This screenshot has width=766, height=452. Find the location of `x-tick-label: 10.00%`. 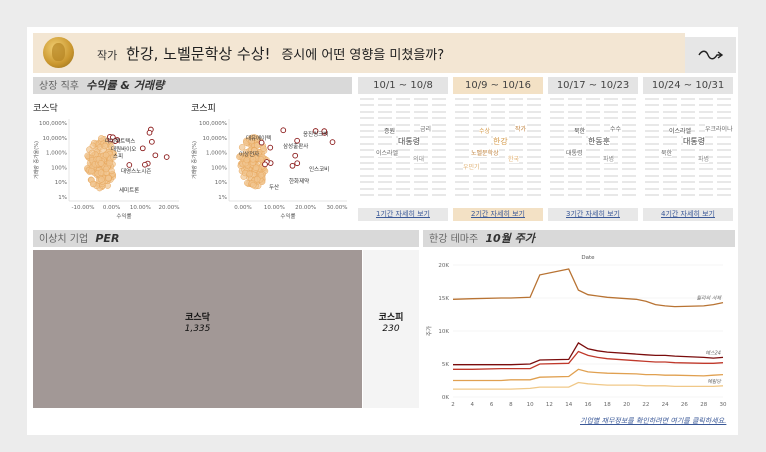

x-tick-label: 10.00% is located at coordinates (274, 208).